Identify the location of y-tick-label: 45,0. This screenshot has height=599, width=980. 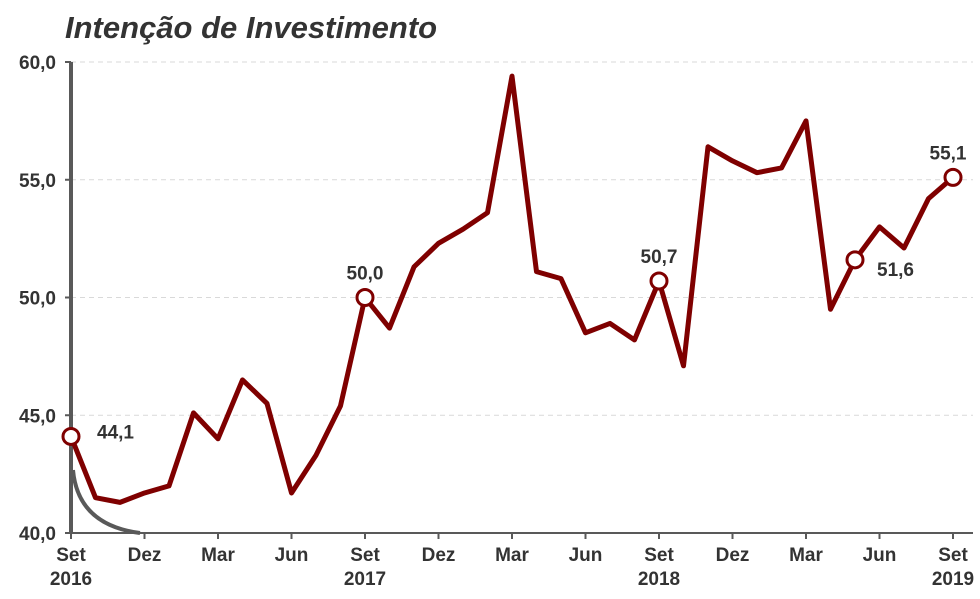
(37, 416).